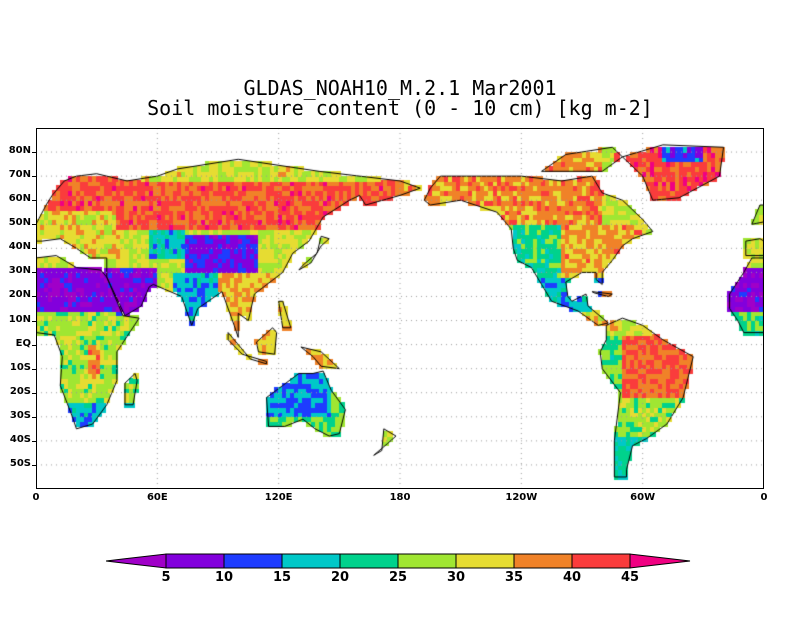 The height and width of the screenshot is (618, 800). Describe the element at coordinates (278, 497) in the screenshot. I see `lon-label: 120E` at that location.